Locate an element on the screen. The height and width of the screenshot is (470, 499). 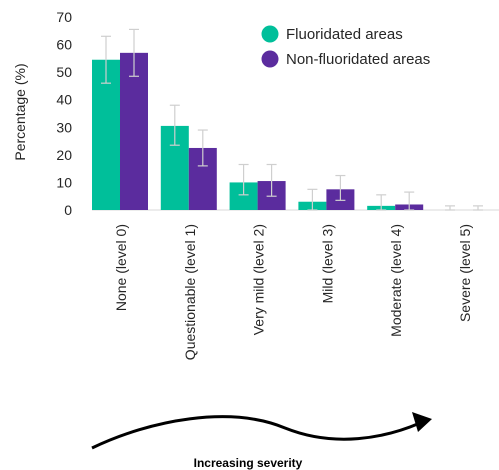
x-tick-label: Moderate (level 4) is located at coordinates (396, 280).